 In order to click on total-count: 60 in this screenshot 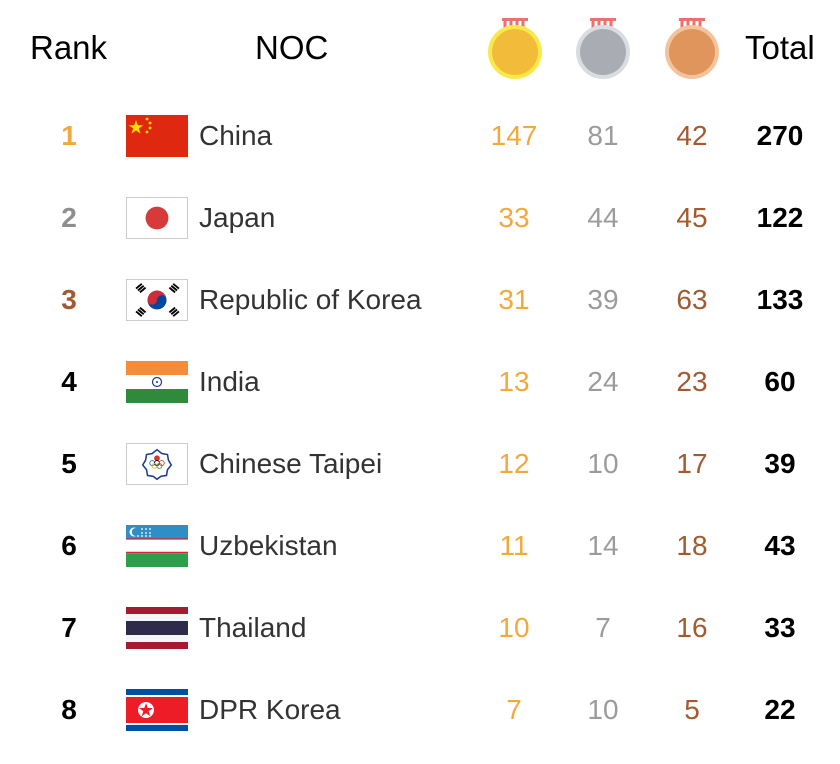, I will do `click(780, 381)`.